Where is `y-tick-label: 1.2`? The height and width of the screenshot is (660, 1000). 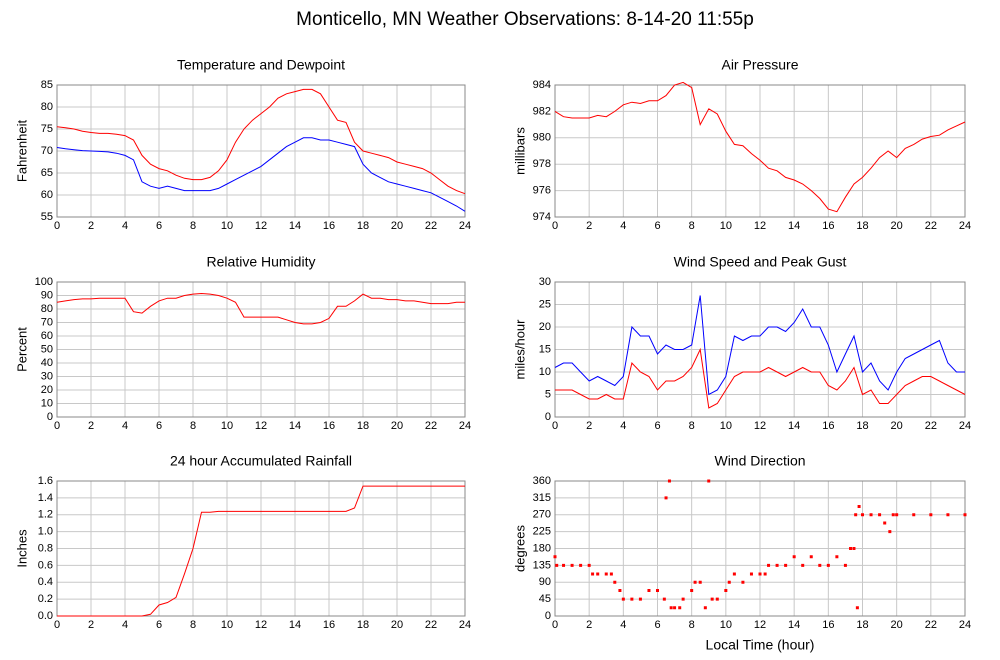
y-tick-label: 1.2 is located at coordinates (45, 515).